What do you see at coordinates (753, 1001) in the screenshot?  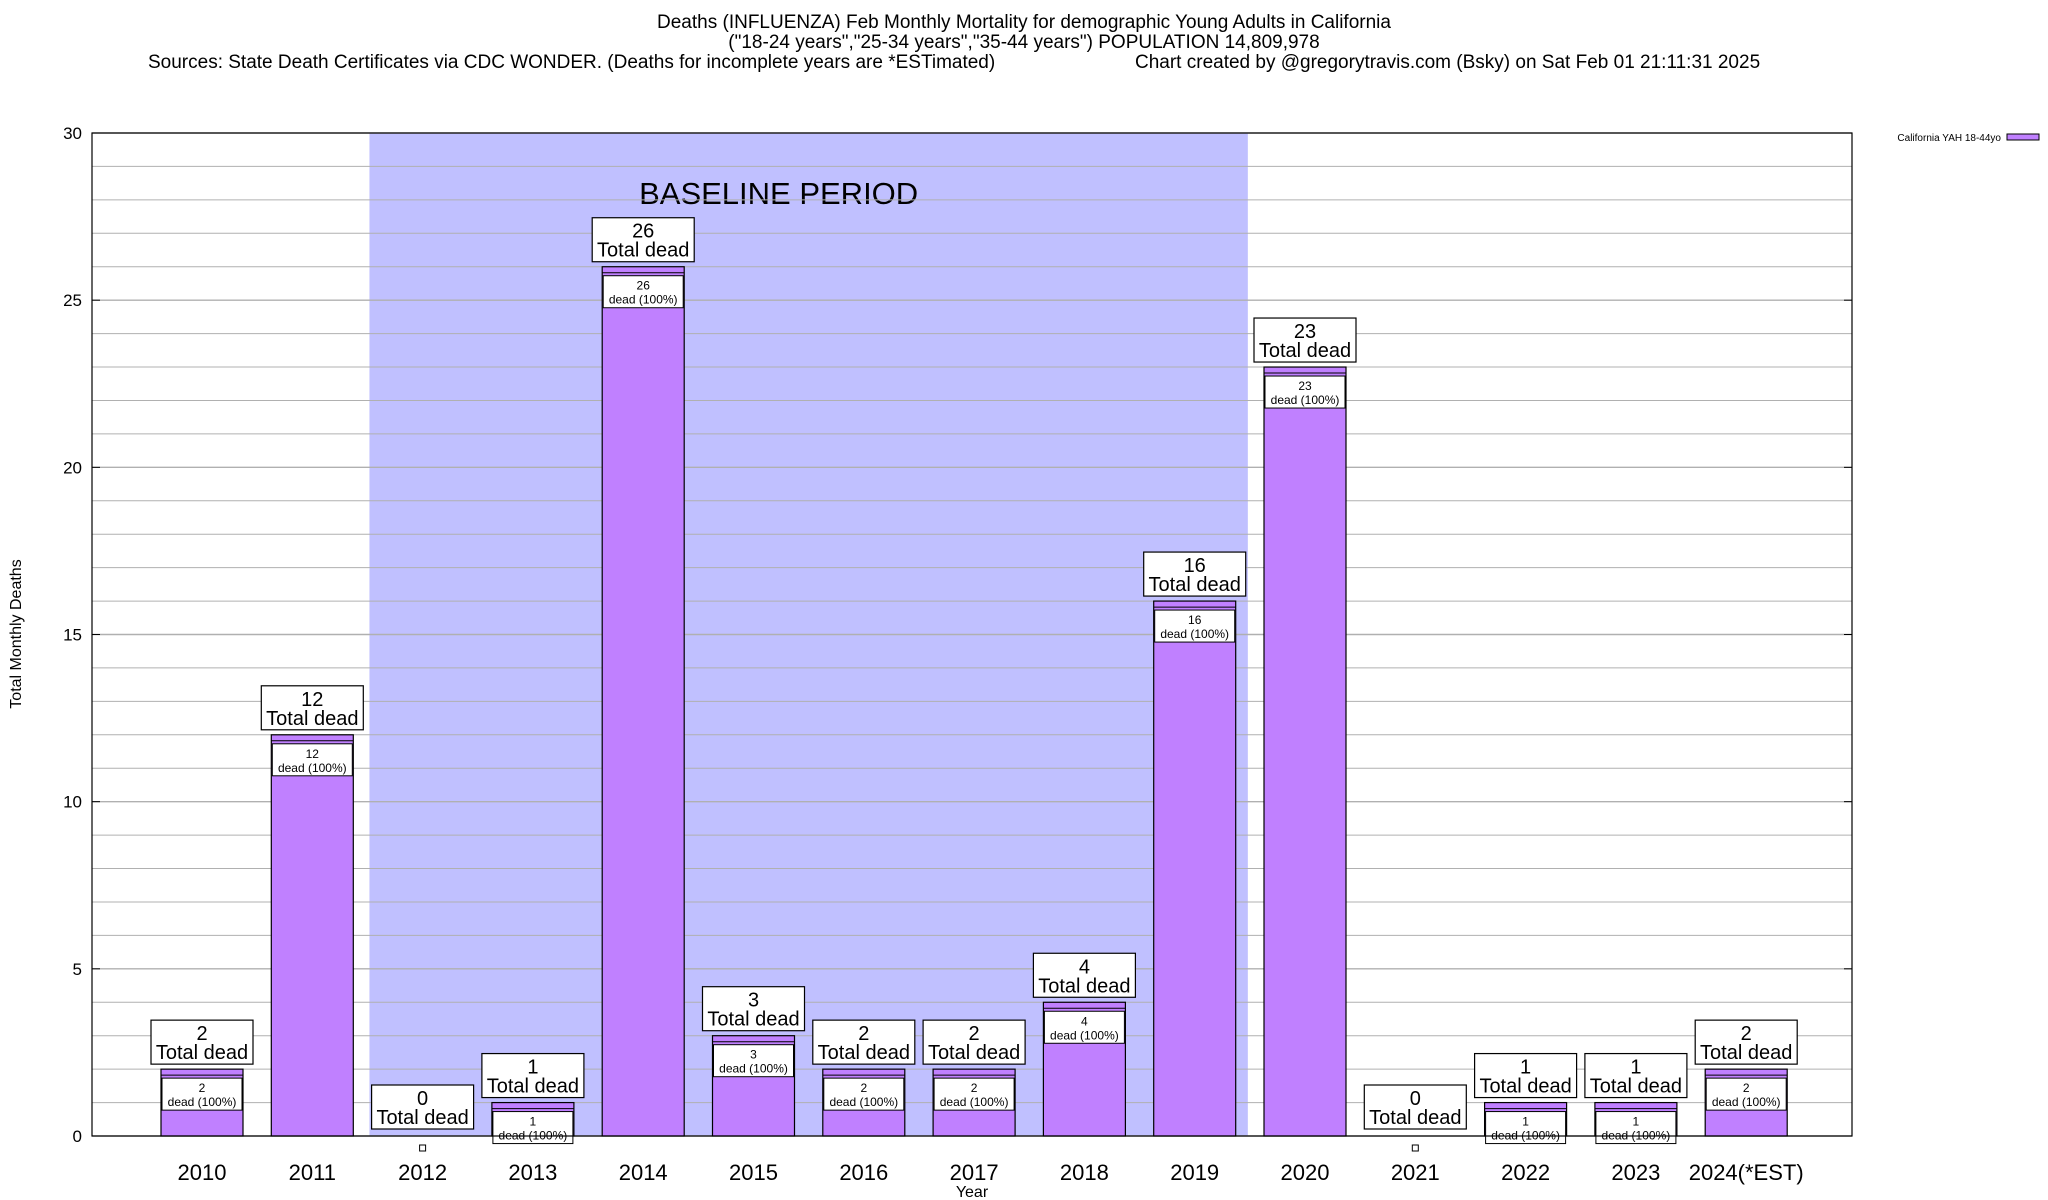 I see `top-label-value: 3` at bounding box center [753, 1001].